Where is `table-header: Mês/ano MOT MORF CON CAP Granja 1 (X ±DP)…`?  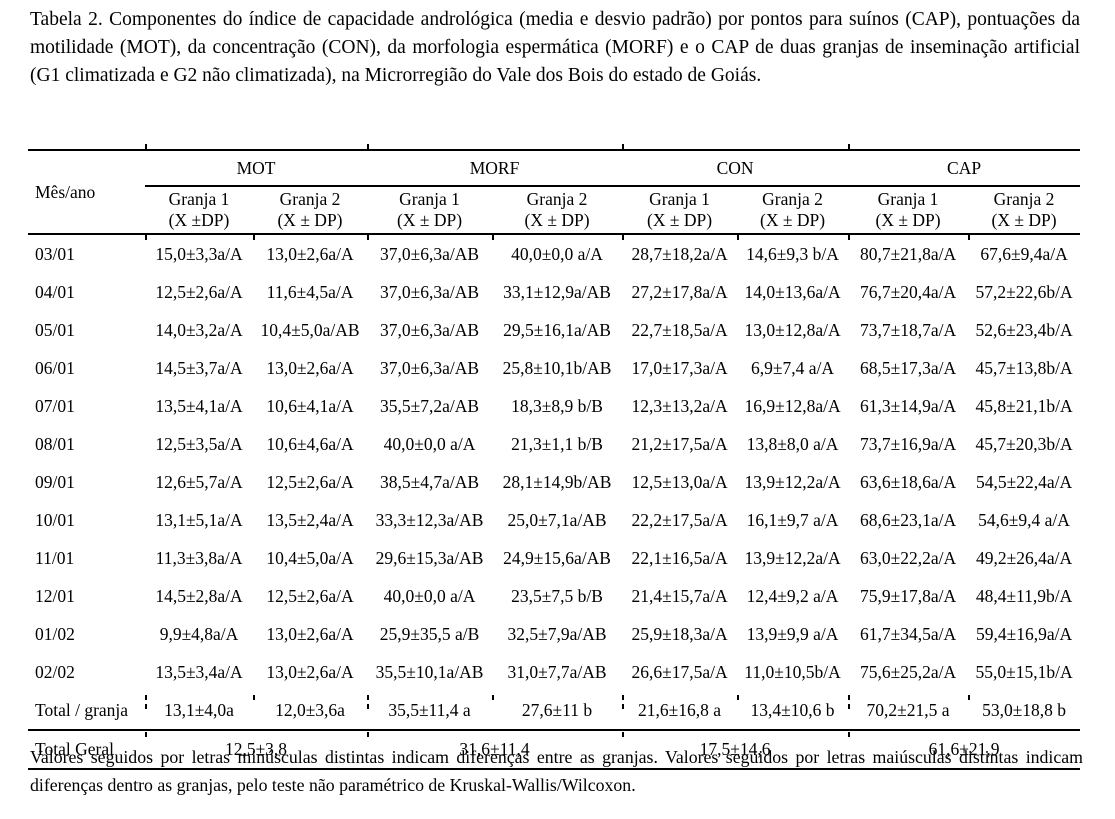
table-header: Mês/ano MOT MORF CON CAP Granja 1 (X ±DP)… is located at coordinates (554, 192).